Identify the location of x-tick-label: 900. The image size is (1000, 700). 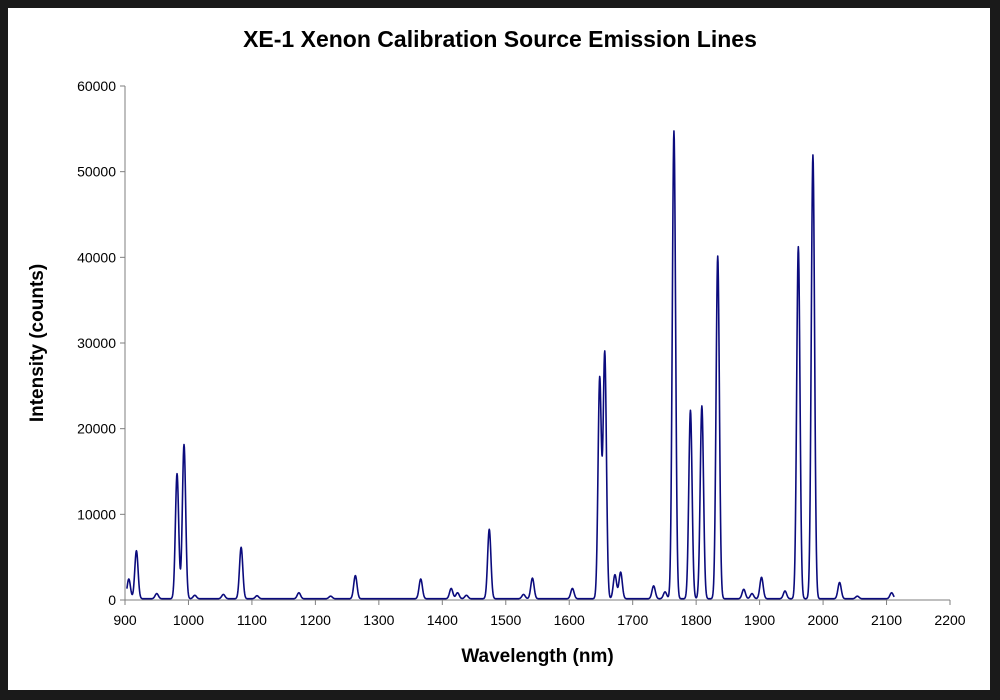
(125, 620).